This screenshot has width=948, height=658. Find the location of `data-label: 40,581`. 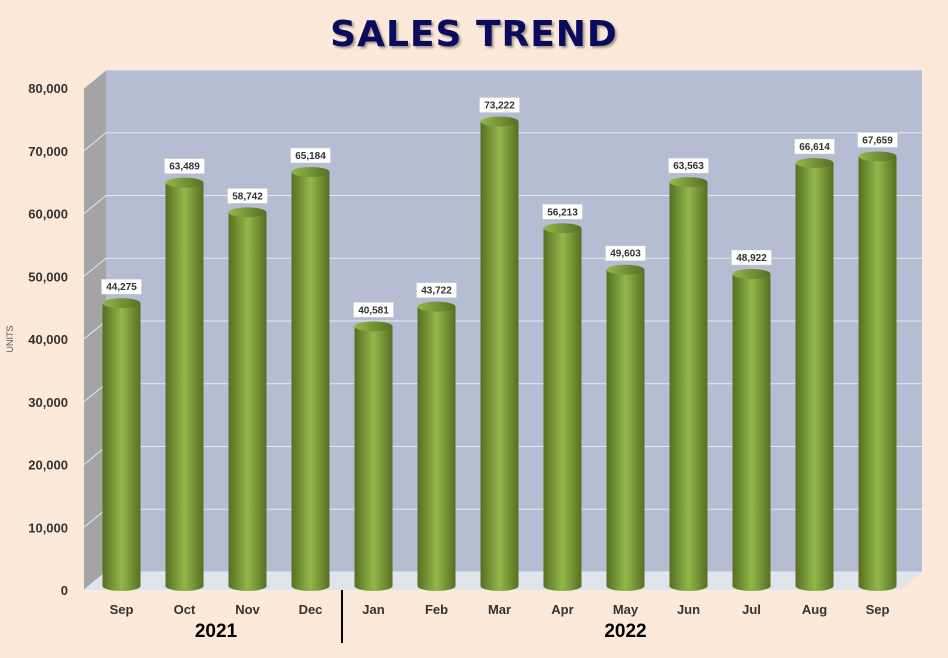

data-label: 40,581 is located at coordinates (373, 310).